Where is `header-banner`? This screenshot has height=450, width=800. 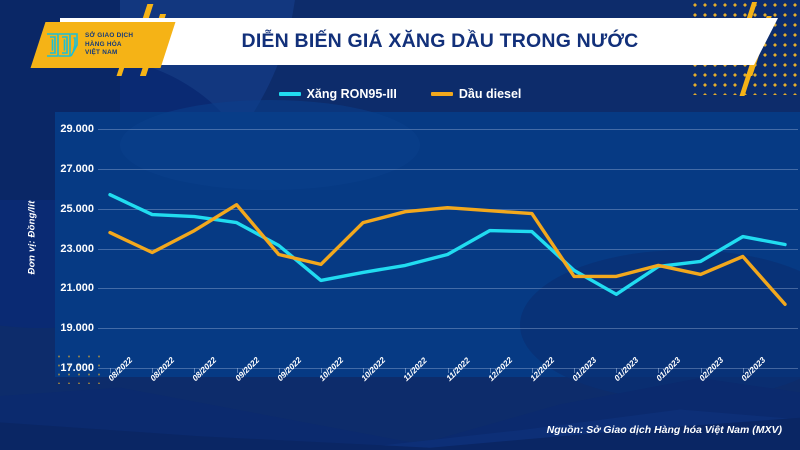 header-banner is located at coordinates (419, 41).